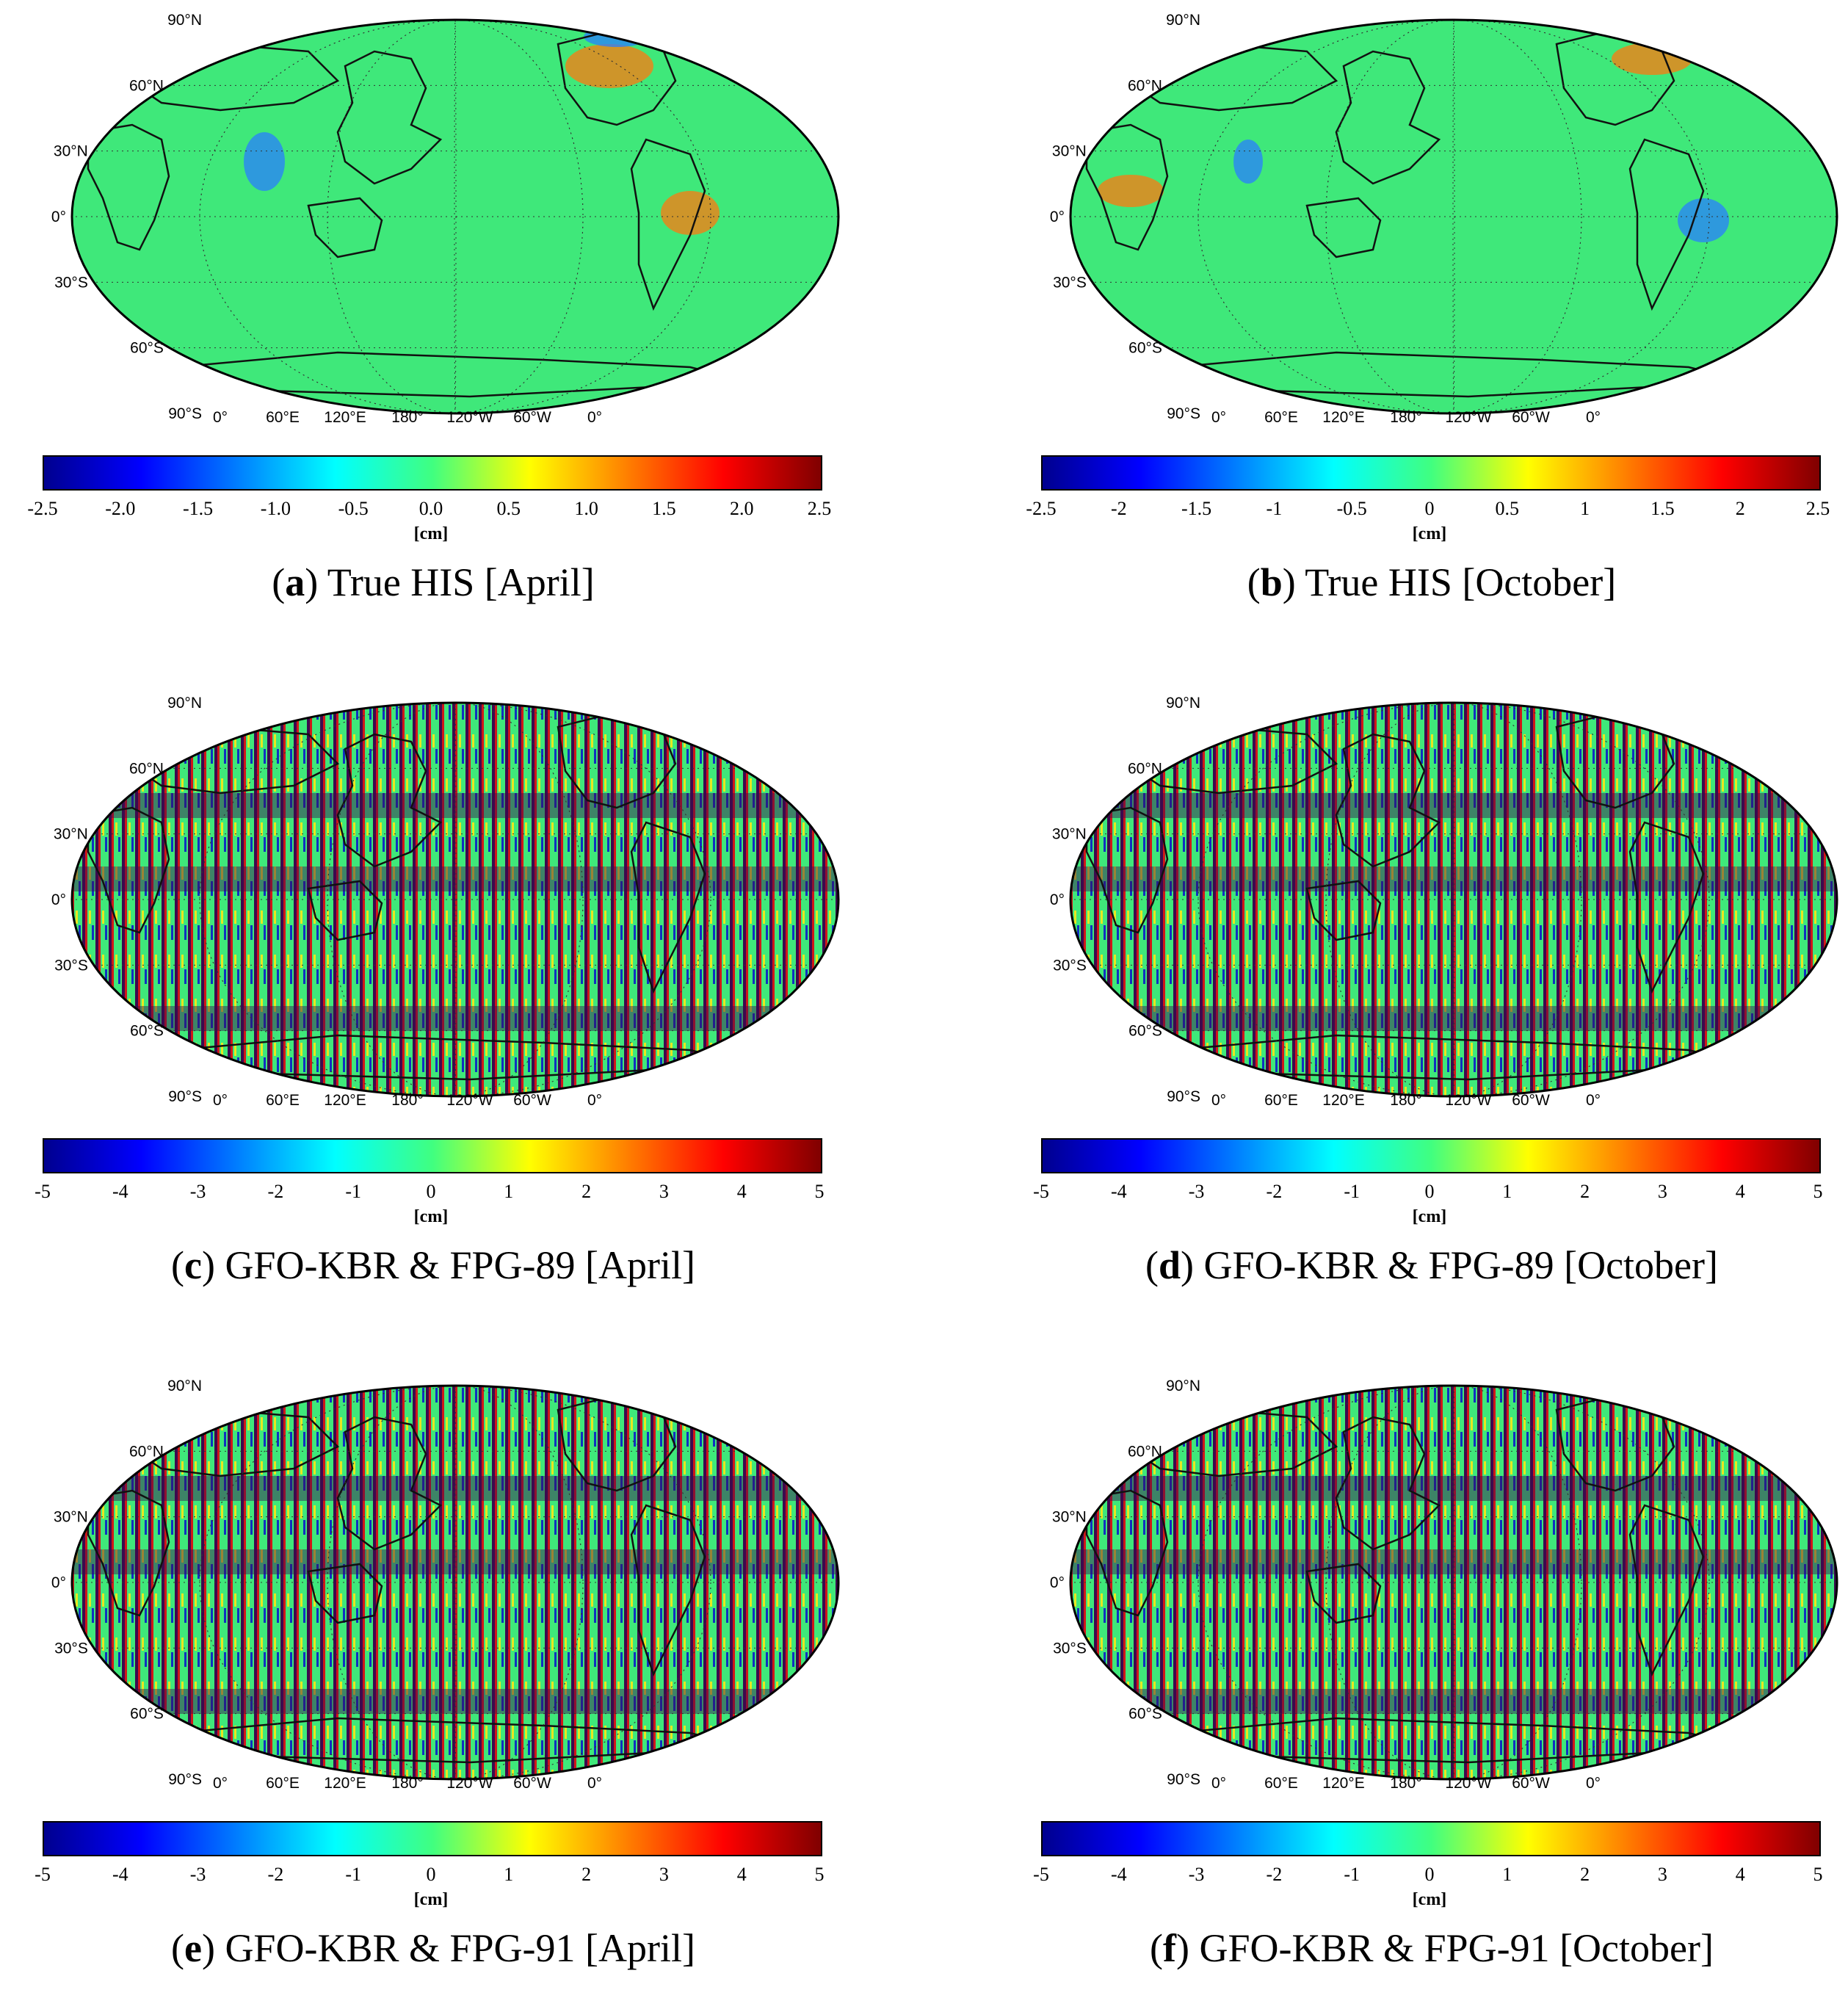 The image size is (1848, 2012). I want to click on panel-caption: (a) True HIS [April], so click(434, 582).